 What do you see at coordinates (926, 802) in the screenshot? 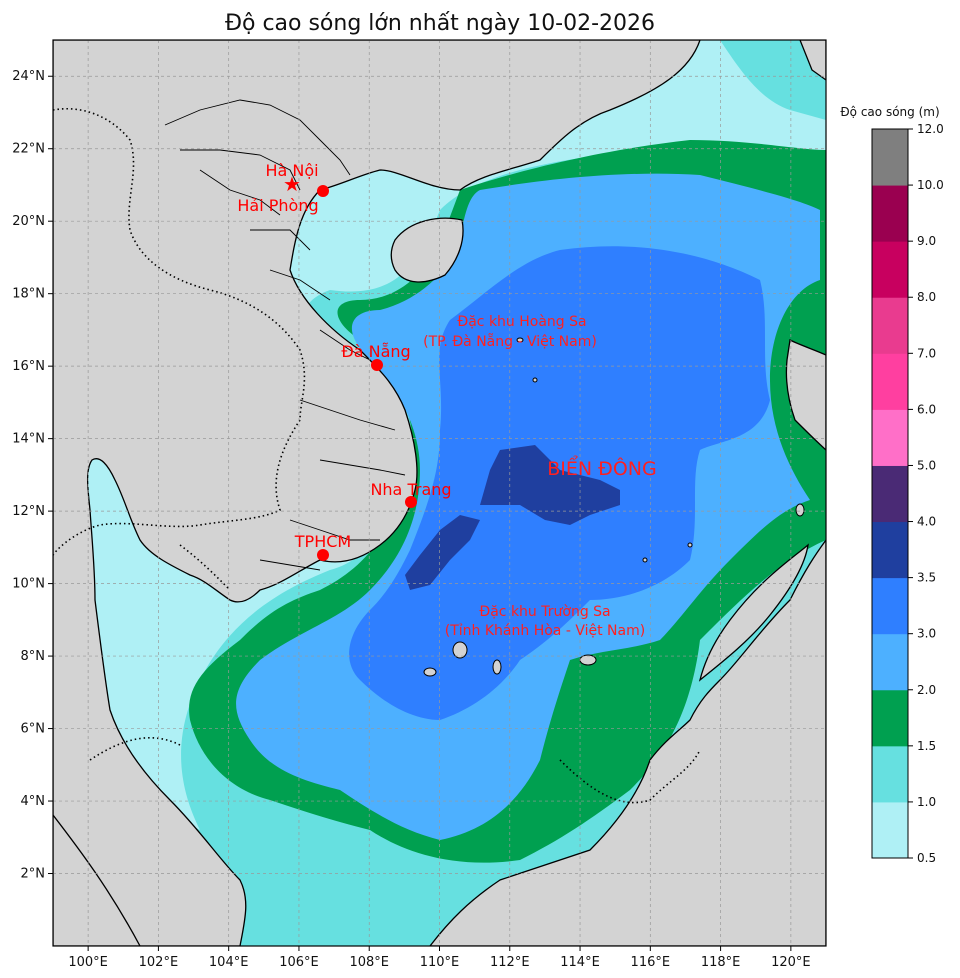
I see `colorbar-tick-label: 1.0` at bounding box center [926, 802].